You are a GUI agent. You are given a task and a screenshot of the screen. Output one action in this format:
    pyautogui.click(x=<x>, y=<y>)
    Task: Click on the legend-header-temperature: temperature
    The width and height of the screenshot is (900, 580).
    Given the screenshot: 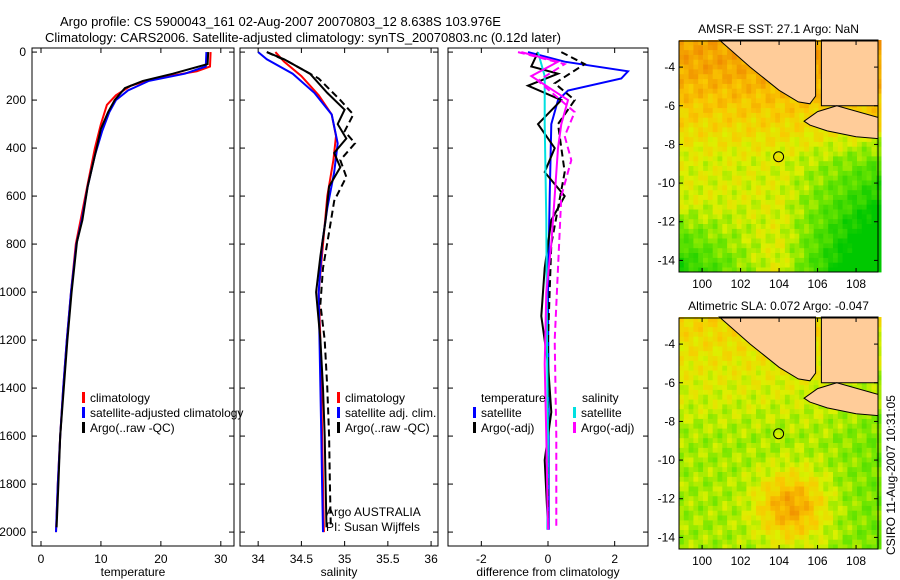 What is the action you would take?
    pyautogui.click(x=513, y=398)
    